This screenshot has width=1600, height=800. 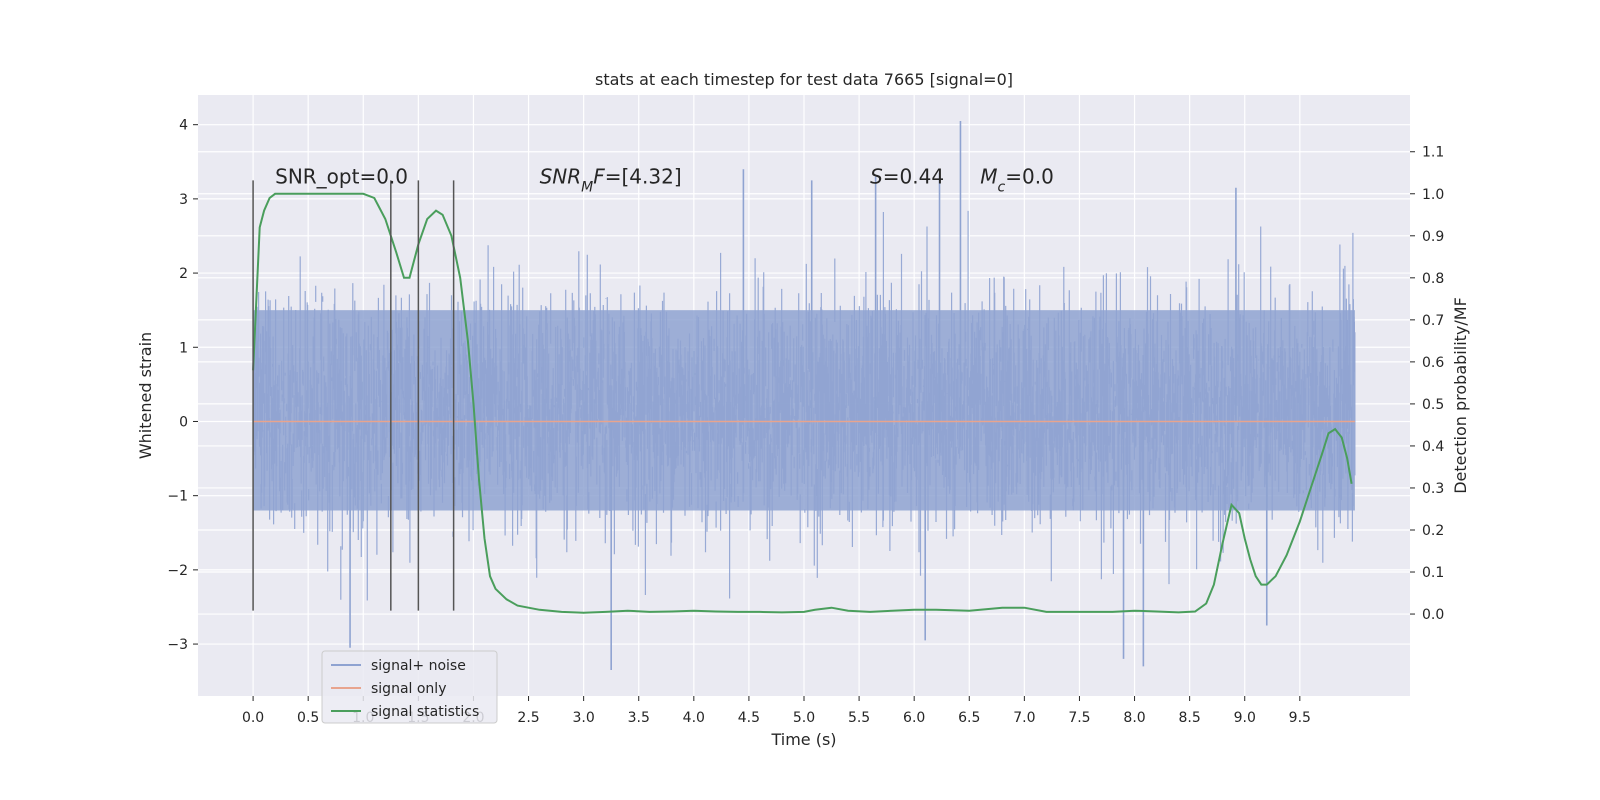 What do you see at coordinates (183, 422) in the screenshot?
I see `y-tick-label-3: 0` at bounding box center [183, 422].